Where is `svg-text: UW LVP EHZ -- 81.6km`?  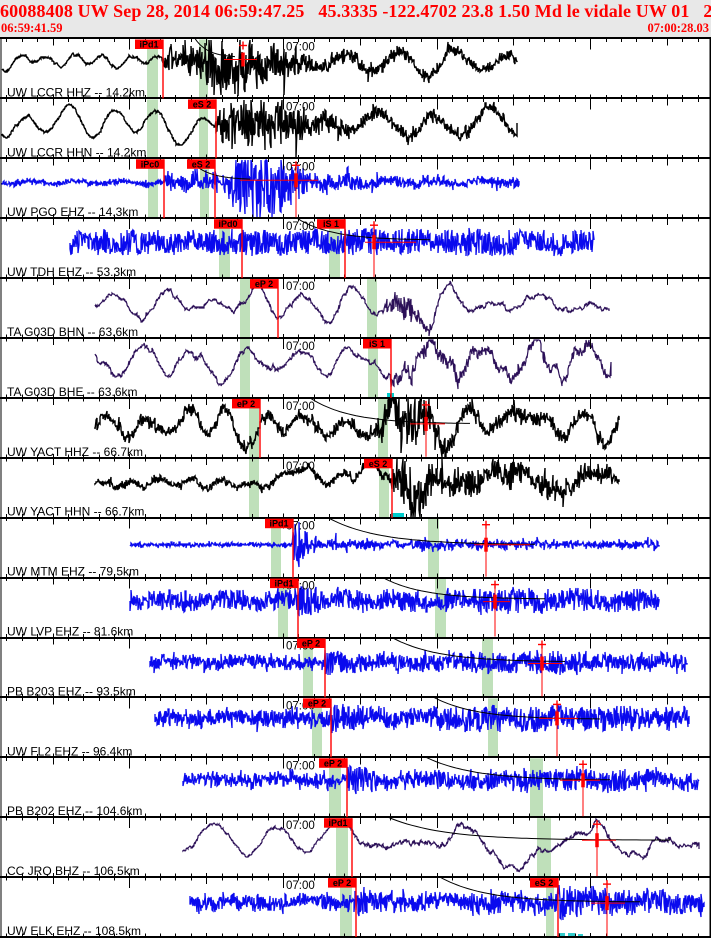 svg-text: UW LVP EHZ -- 81.6km is located at coordinates (70, 632).